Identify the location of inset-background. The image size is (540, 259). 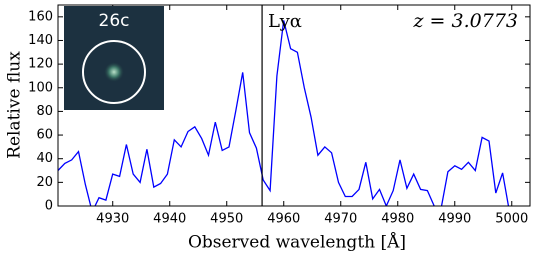
(114, 58).